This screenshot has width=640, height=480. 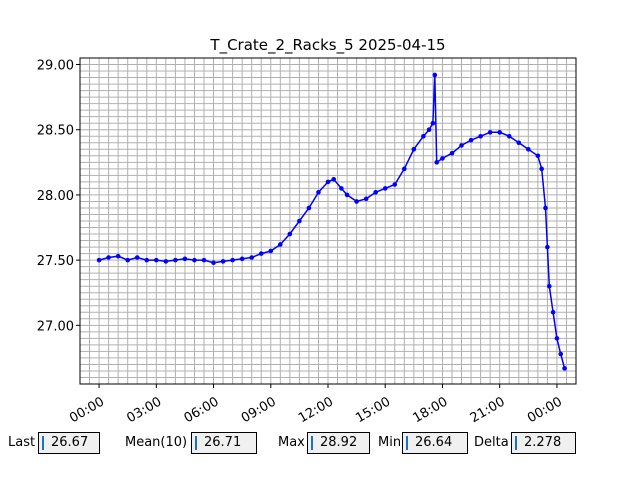 I want to click on min-value-field: 26.64, so click(x=435, y=443).